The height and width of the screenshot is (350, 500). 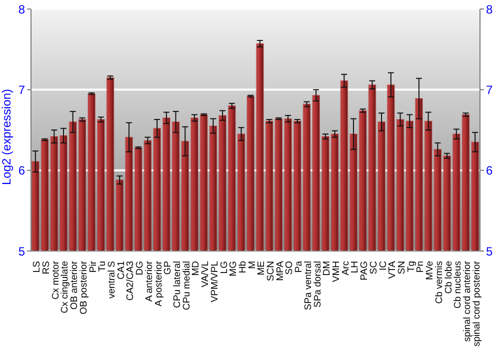 What do you see at coordinates (242, 267) in the screenshot?
I see `x-tick-label: Hb` at bounding box center [242, 267].